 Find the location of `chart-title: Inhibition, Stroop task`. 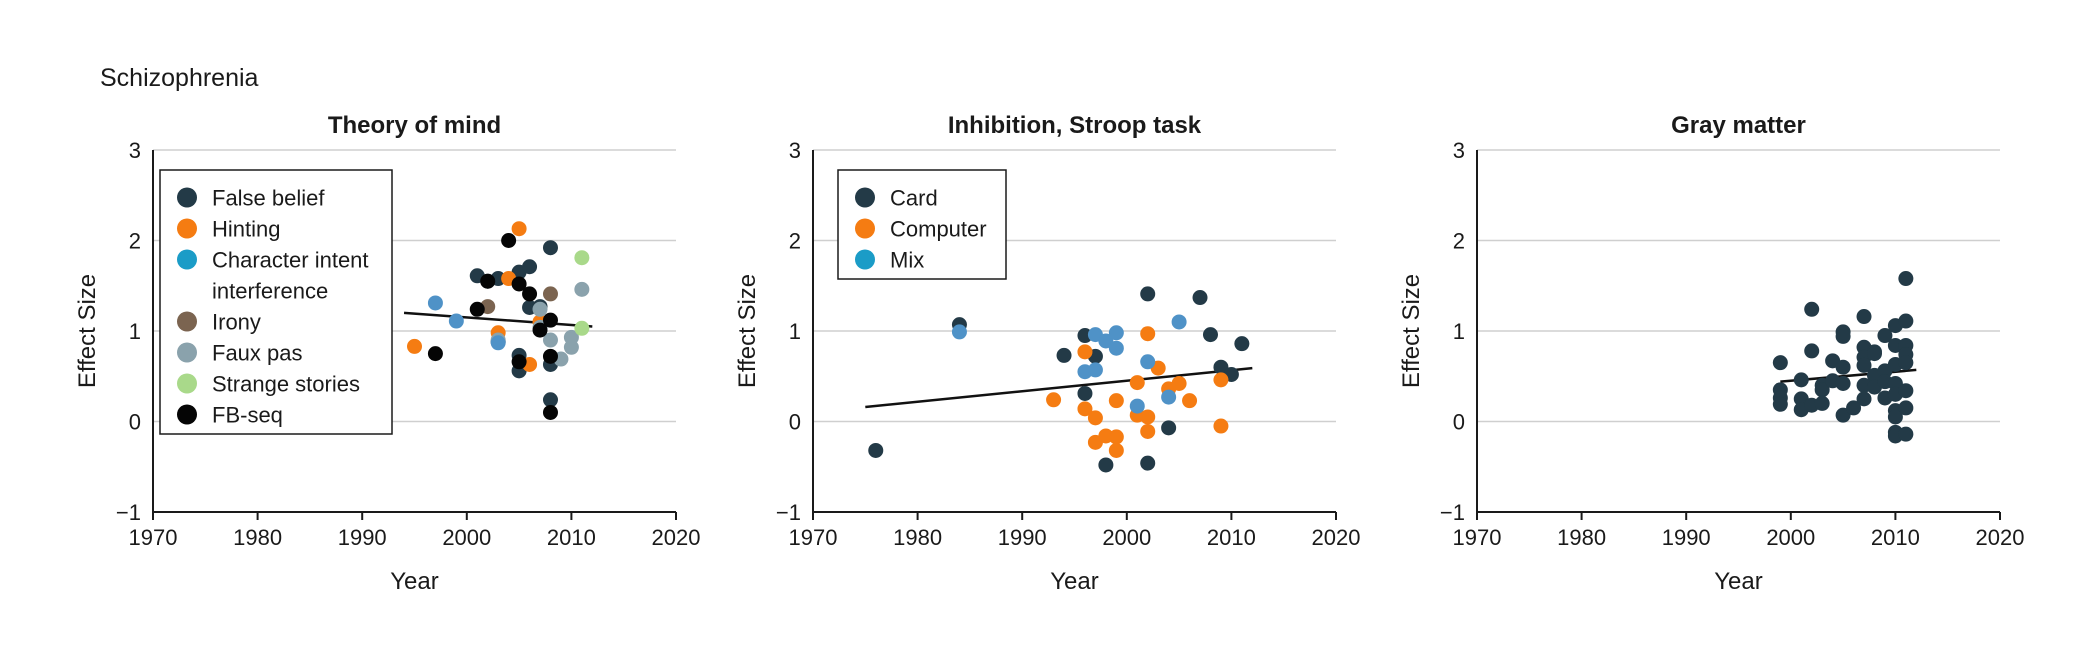

chart-title: Inhibition, Stroop task is located at coordinates (1075, 125).